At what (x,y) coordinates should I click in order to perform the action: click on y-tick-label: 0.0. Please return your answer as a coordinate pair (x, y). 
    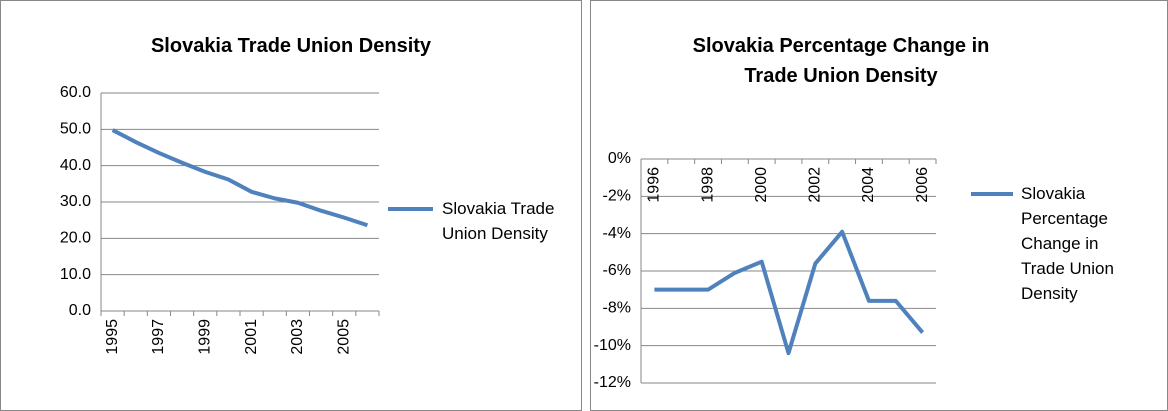
    Looking at the image, I should click on (80, 310).